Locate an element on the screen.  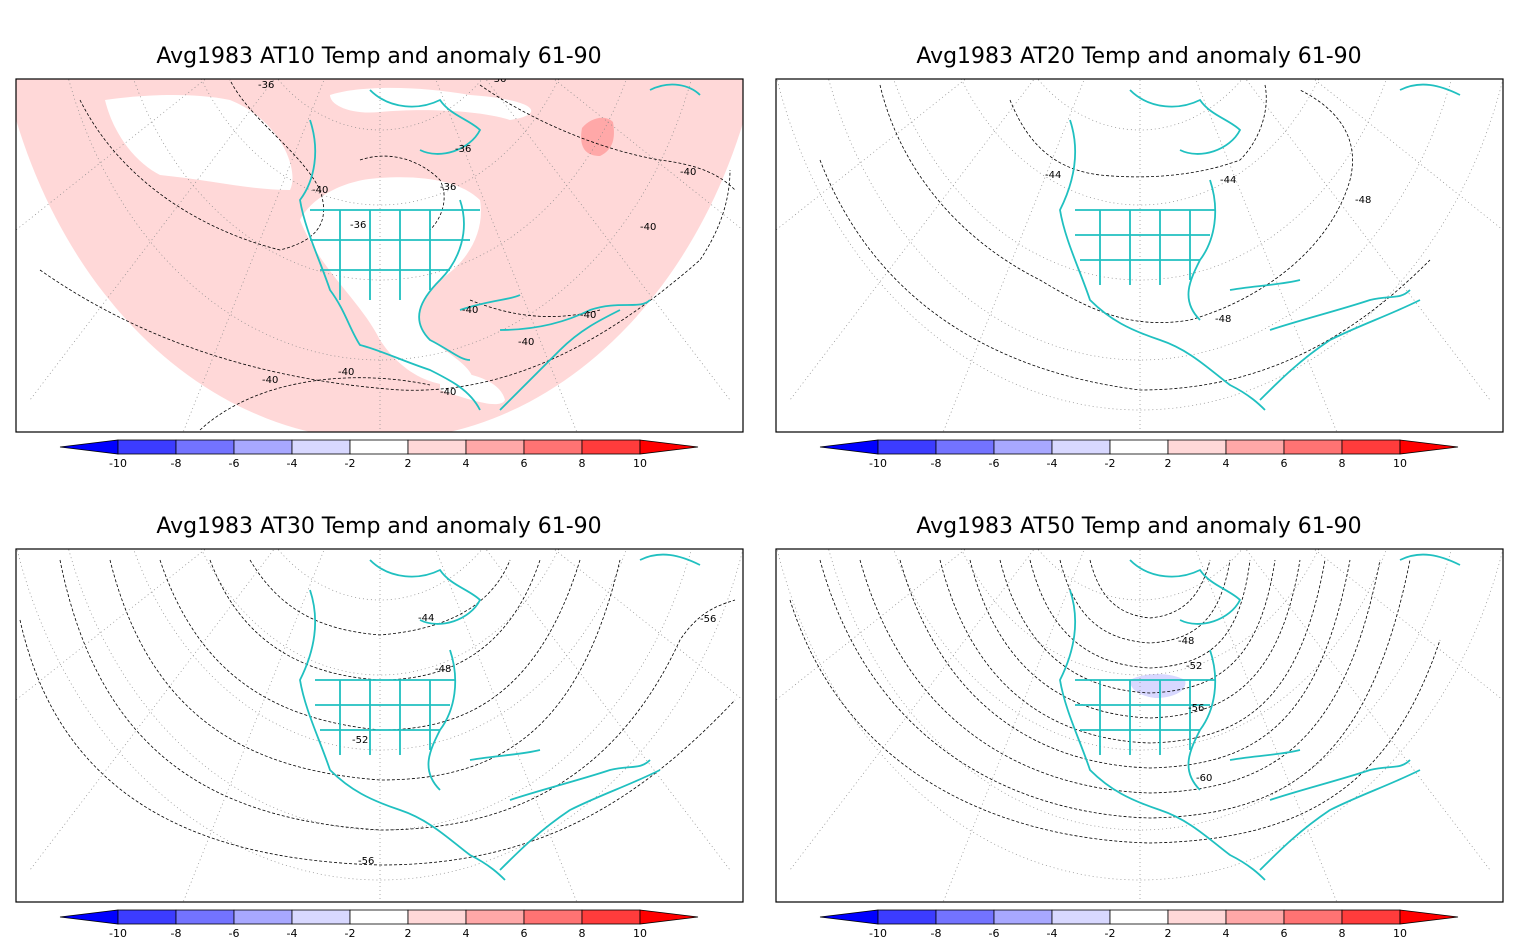
colorbar-at10: -10 -8 -6 -4 -2 2 4 6 8 10 is located at coordinates (379, 454).